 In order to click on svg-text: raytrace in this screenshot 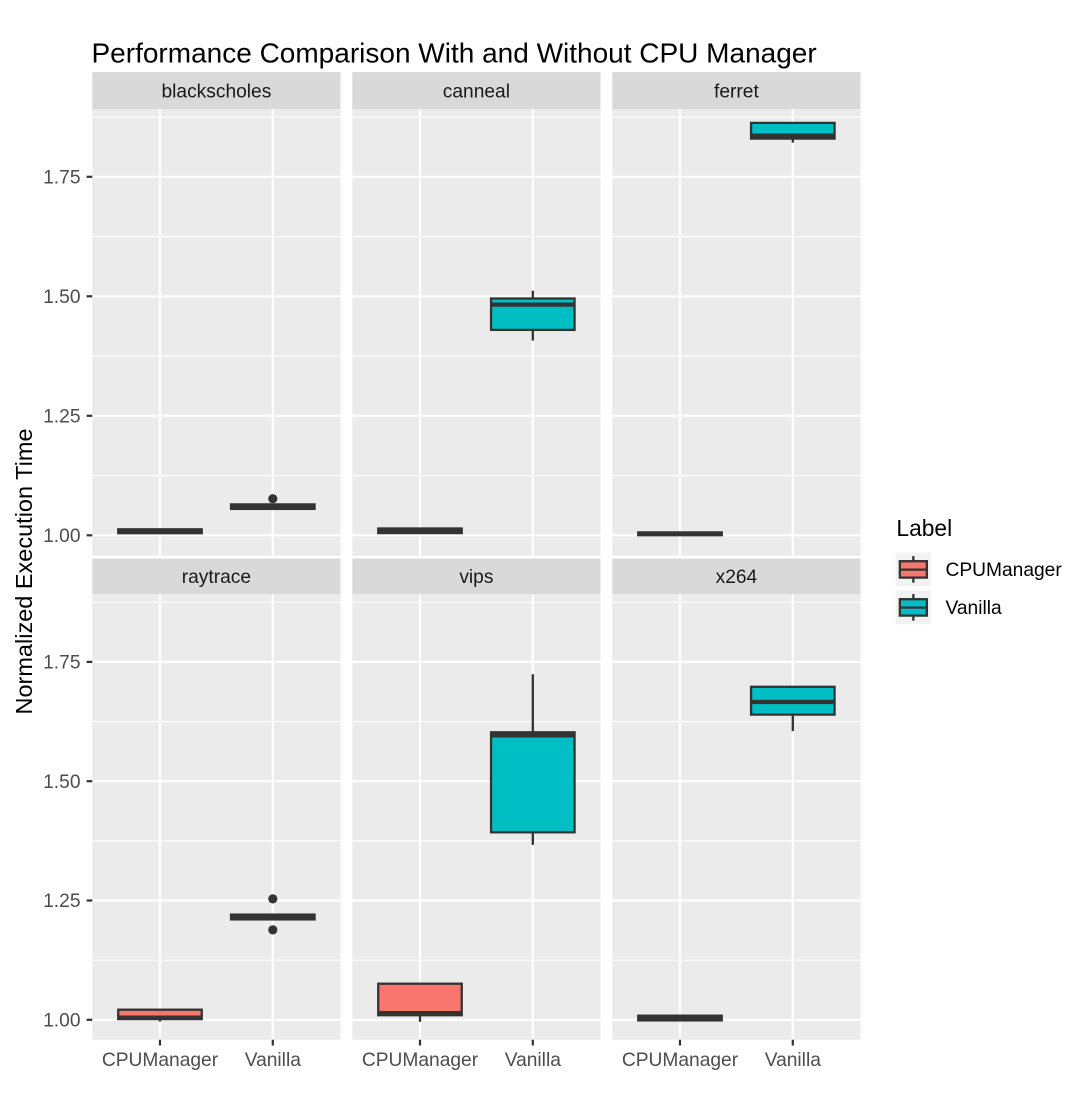, I will do `click(216, 577)`.